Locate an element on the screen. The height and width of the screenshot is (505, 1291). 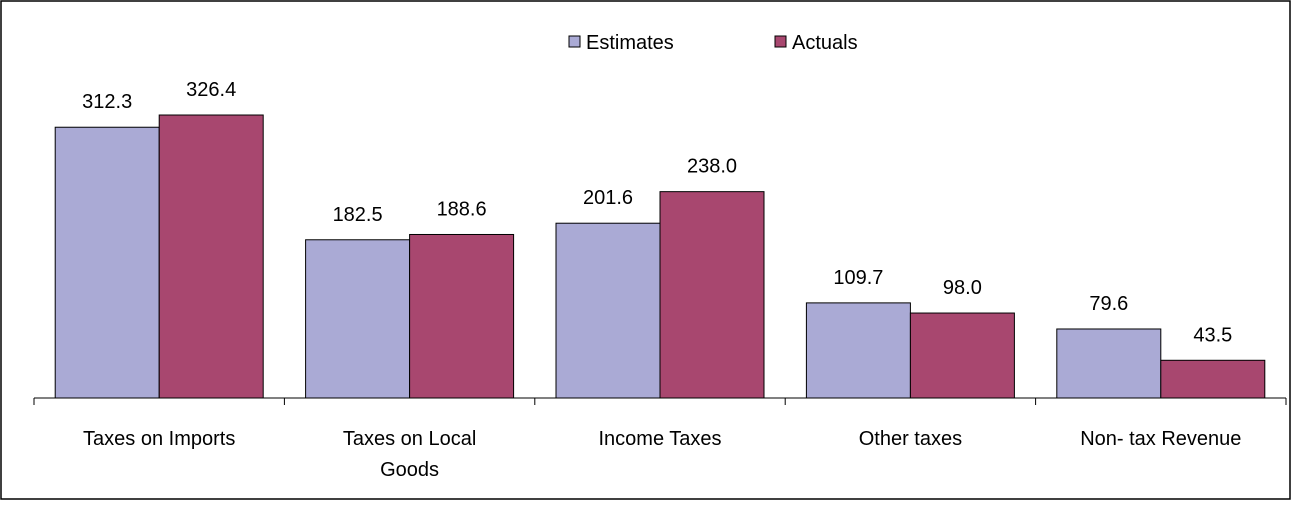
legend-label-actuals: Actuals is located at coordinates (825, 43).